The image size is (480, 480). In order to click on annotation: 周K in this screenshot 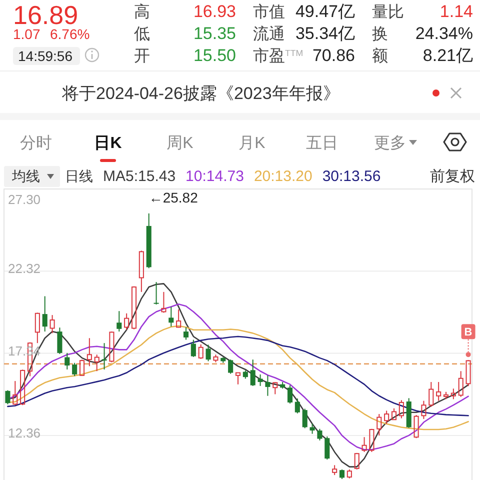, I will do `click(180, 143)`.